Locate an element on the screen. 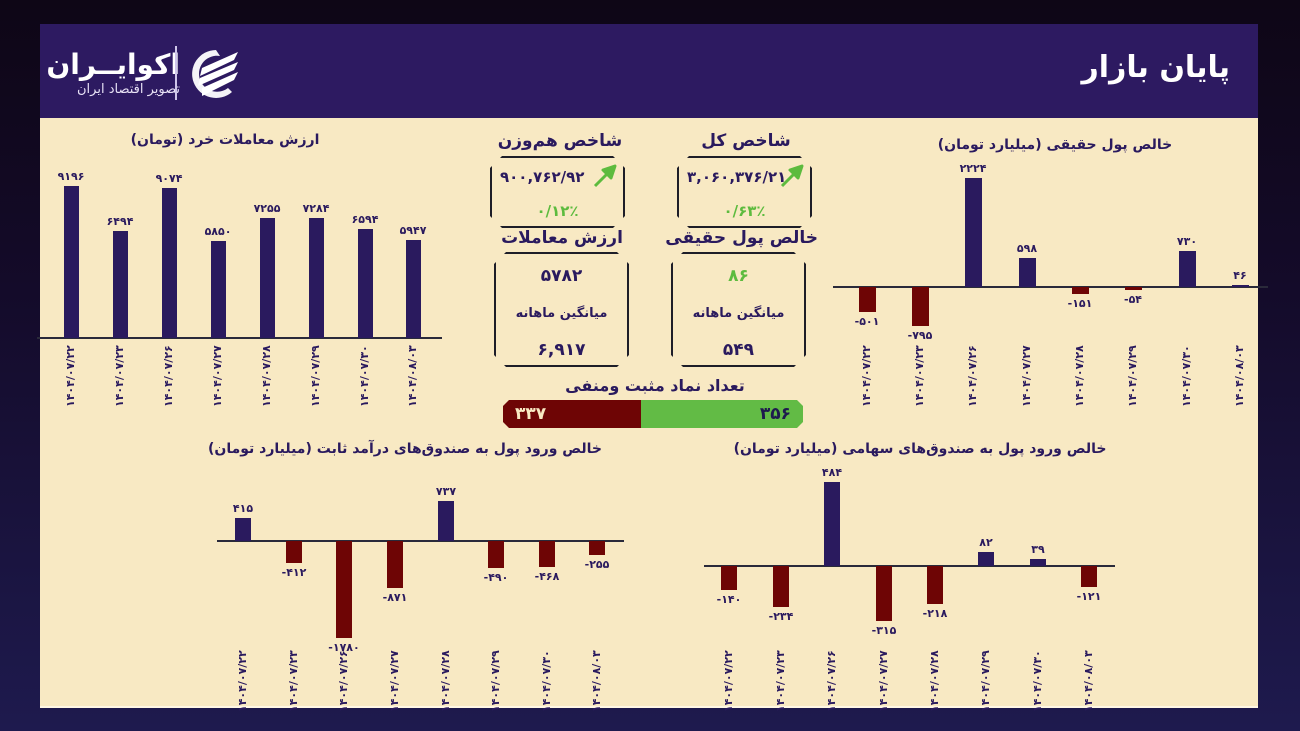 The width and height of the screenshot is (1300, 731). symbols-count-bar: ۳۳۷ ۳۵۶ is located at coordinates (653, 414).